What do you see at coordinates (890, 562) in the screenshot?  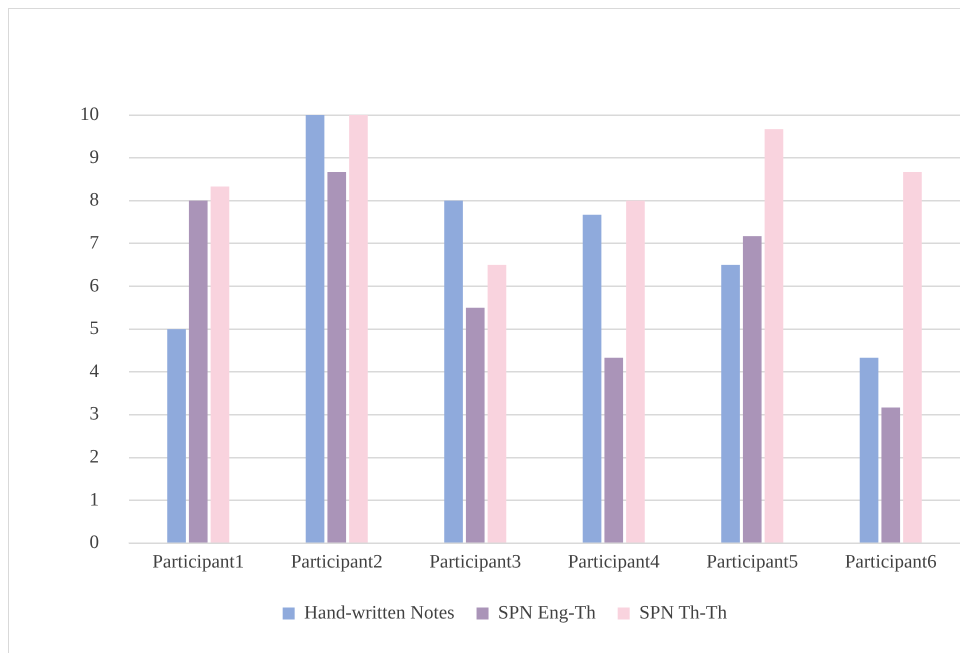 I see `x-tick-label: Participant6` at bounding box center [890, 562].